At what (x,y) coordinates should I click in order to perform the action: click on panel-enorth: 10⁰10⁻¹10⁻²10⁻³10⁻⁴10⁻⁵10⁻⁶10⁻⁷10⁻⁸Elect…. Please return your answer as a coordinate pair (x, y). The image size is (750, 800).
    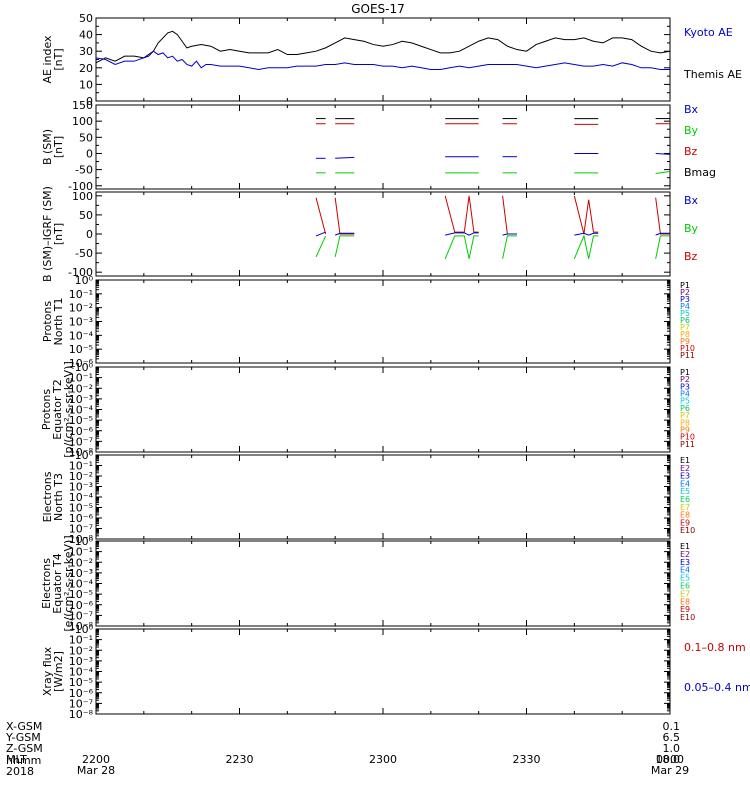
    Looking at the image, I should click on (368, 497).